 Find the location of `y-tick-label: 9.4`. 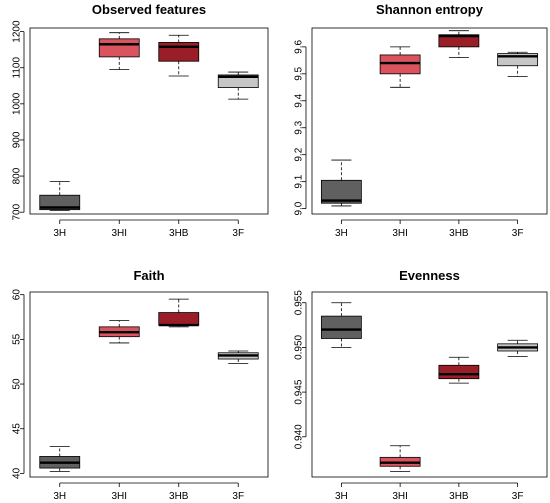

y-tick-label: 9.4 is located at coordinates (299, 100).